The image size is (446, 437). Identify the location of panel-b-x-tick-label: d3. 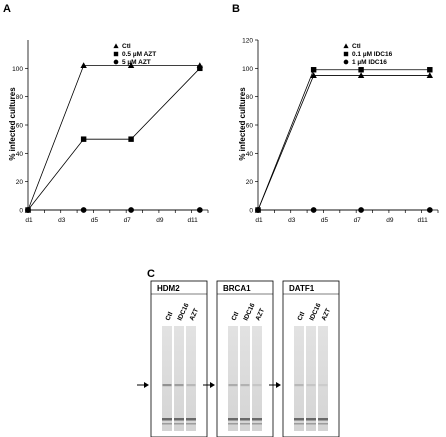
(292, 220).